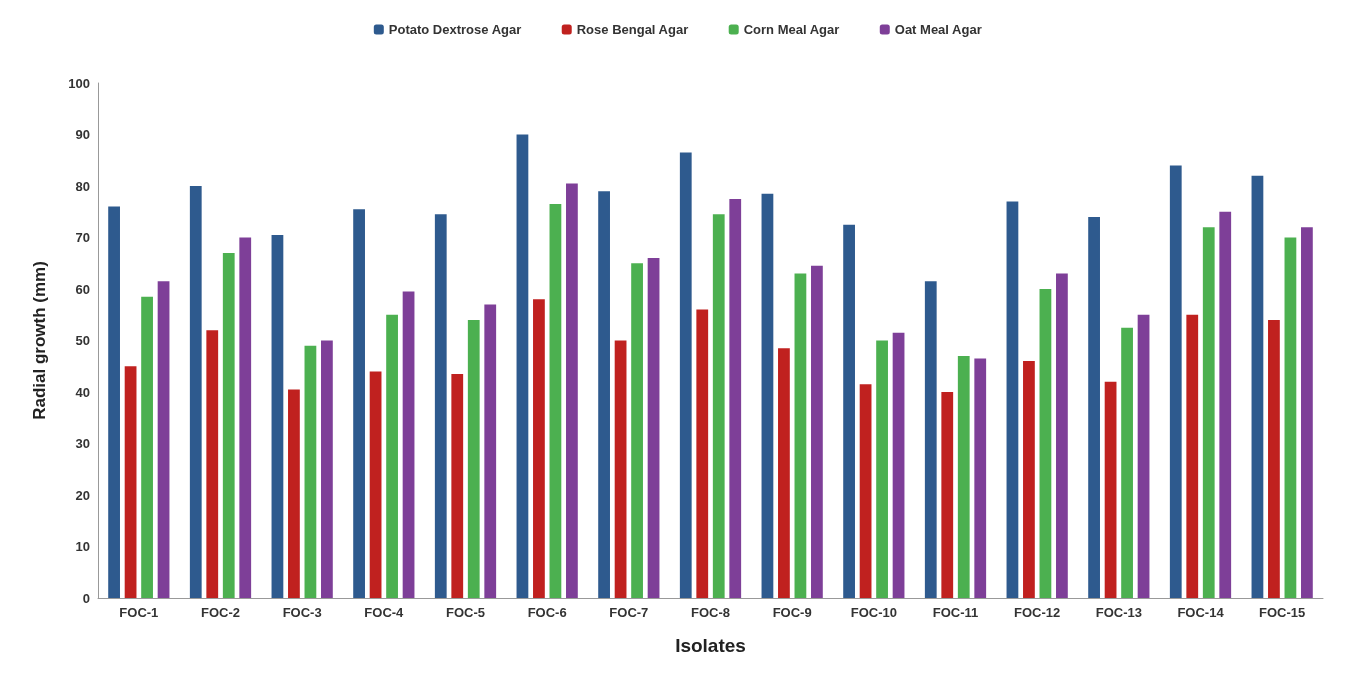 The width and height of the screenshot is (1362, 688). What do you see at coordinates (302, 612) in the screenshot?
I see `x-tick-label: FOC-3` at bounding box center [302, 612].